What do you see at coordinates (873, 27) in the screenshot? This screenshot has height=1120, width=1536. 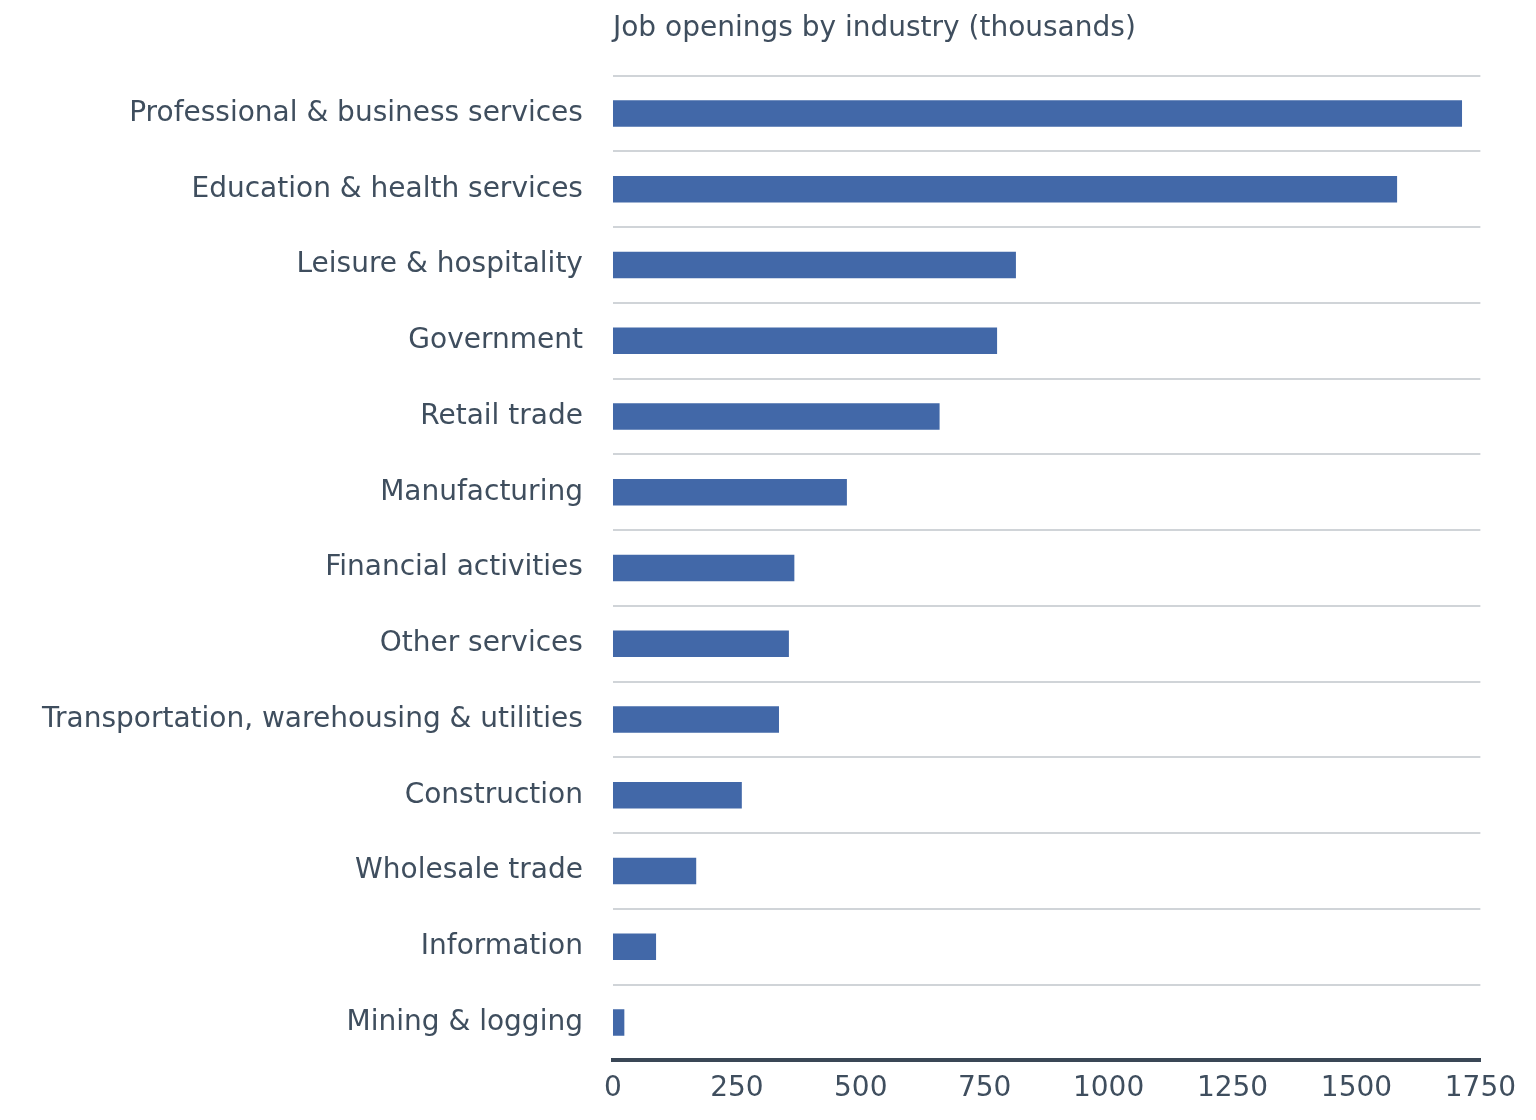 I see `chart-title: Job openings by industry (thousands)` at bounding box center [873, 27].